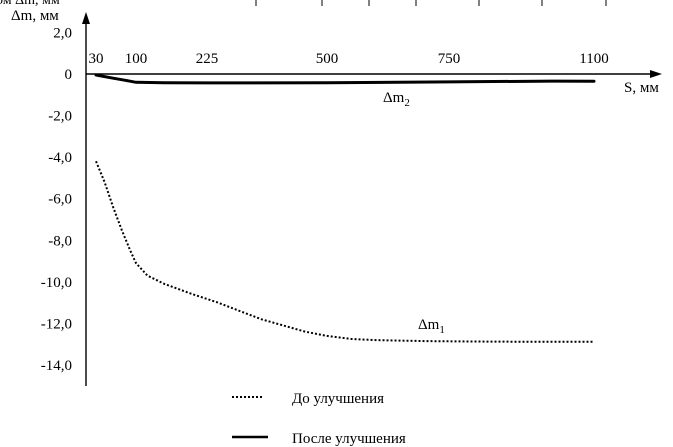  I want to click on legend: До улучшения После улучшения, so click(319, 419).